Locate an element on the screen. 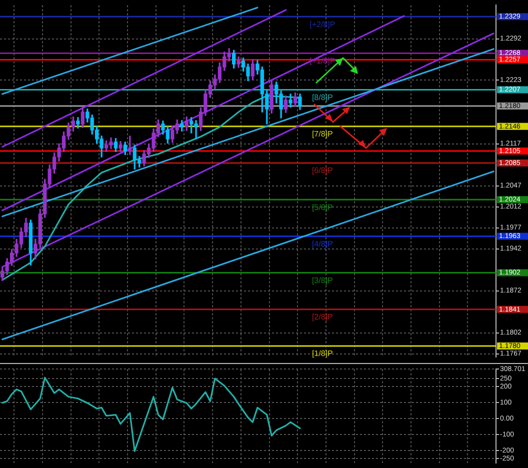 This screenshot has width=528, height=468. annotation: [4/8]P is located at coordinates (322, 243).